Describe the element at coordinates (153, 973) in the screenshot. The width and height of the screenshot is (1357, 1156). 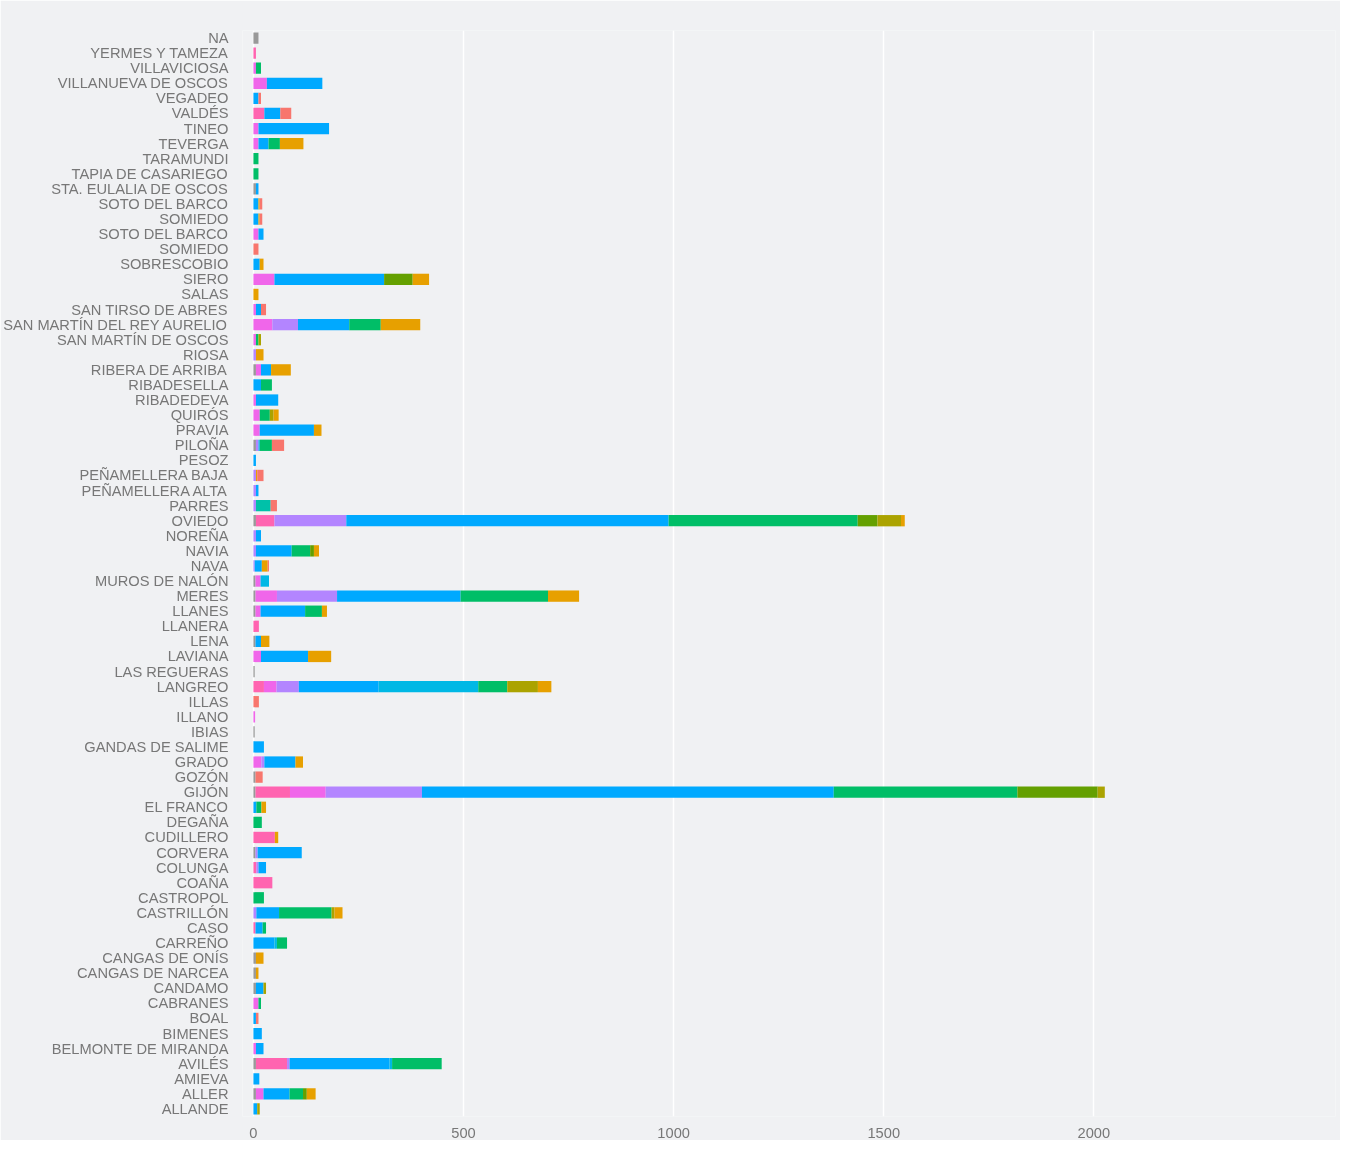
I see `y-tick-label: CANGAS DE NARCEA` at that location.